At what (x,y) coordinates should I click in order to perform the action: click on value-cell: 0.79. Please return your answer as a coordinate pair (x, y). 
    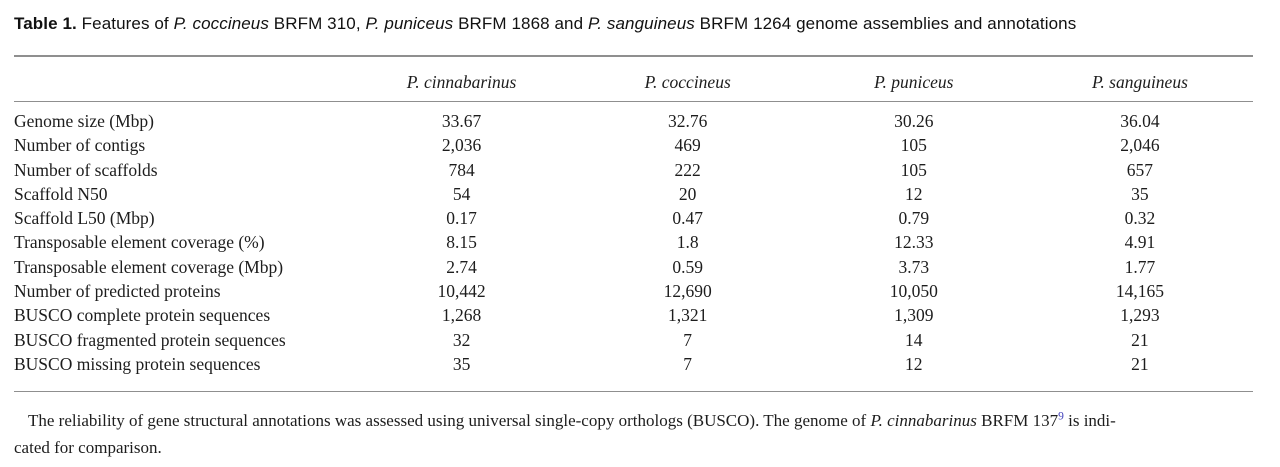
    Looking at the image, I should click on (914, 218).